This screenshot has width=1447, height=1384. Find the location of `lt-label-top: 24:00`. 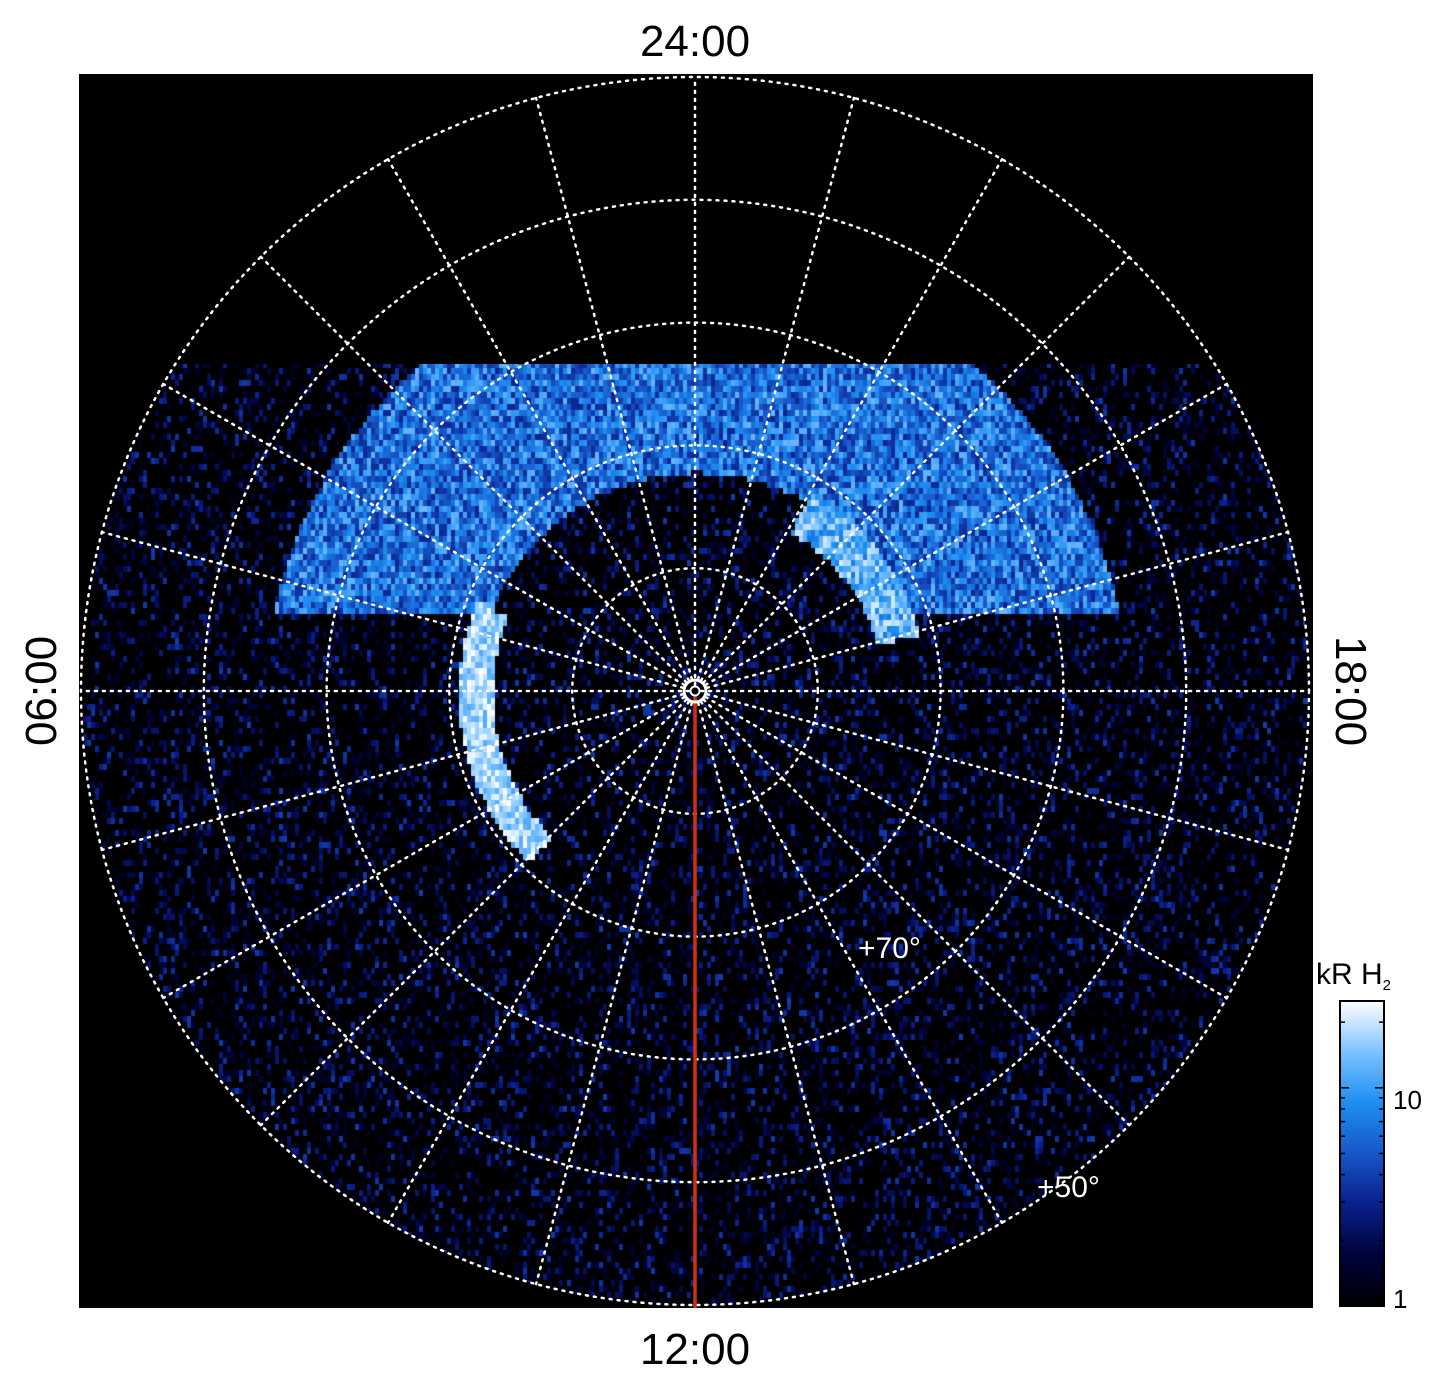

lt-label-top: 24:00 is located at coordinates (695, 41).